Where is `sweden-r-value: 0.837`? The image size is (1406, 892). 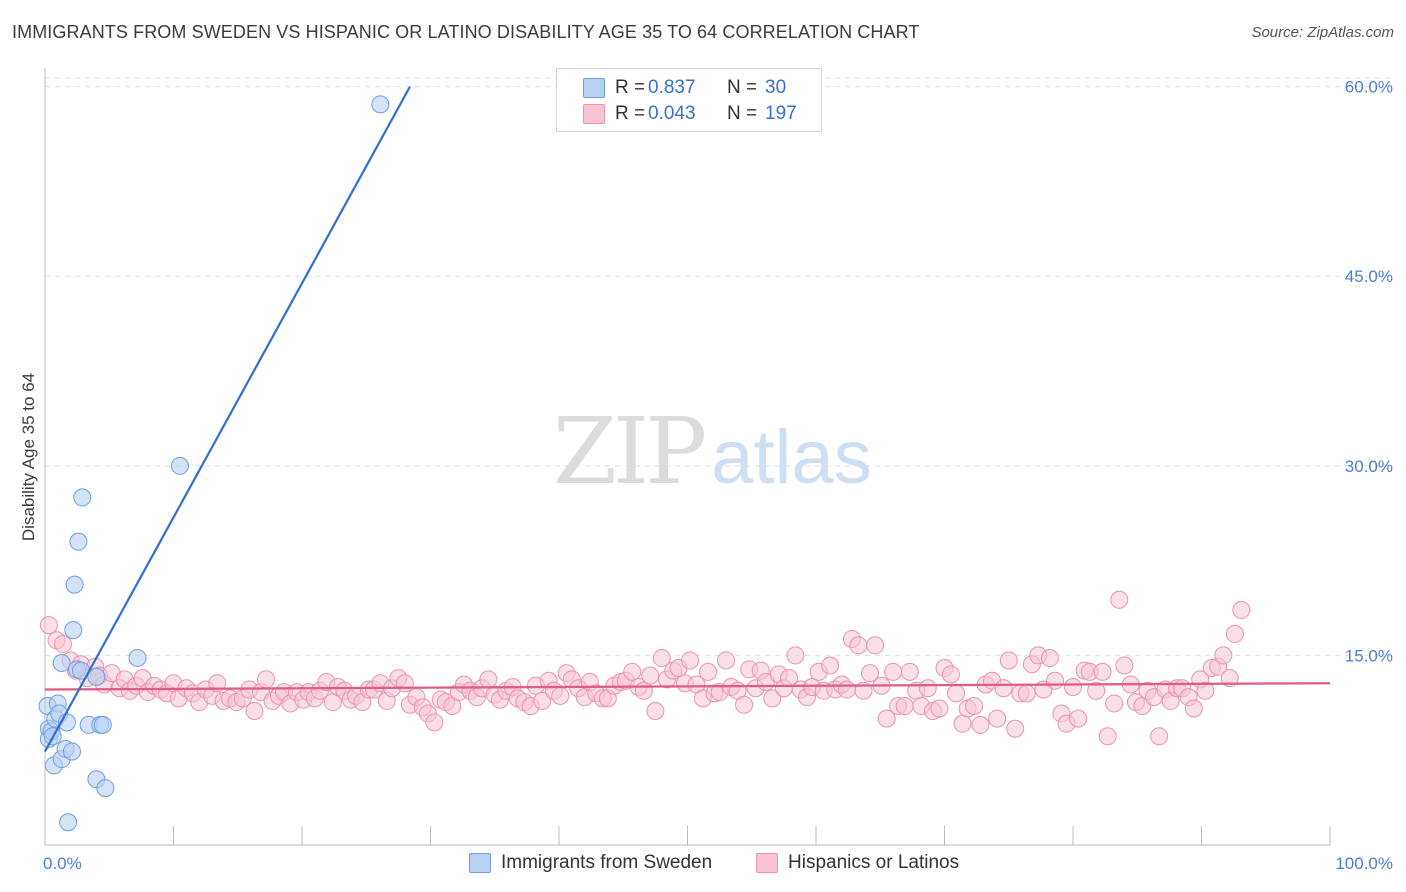 sweden-r-value: 0.837 is located at coordinates (672, 87).